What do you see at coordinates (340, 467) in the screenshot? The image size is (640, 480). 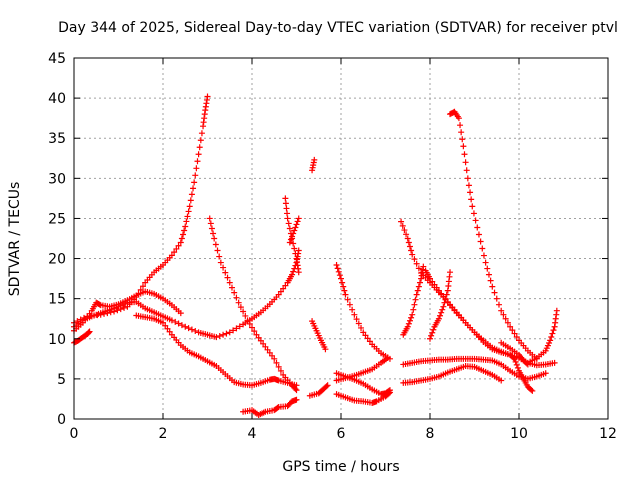 I see `x-axis-label: GPS time / hours` at bounding box center [340, 467].